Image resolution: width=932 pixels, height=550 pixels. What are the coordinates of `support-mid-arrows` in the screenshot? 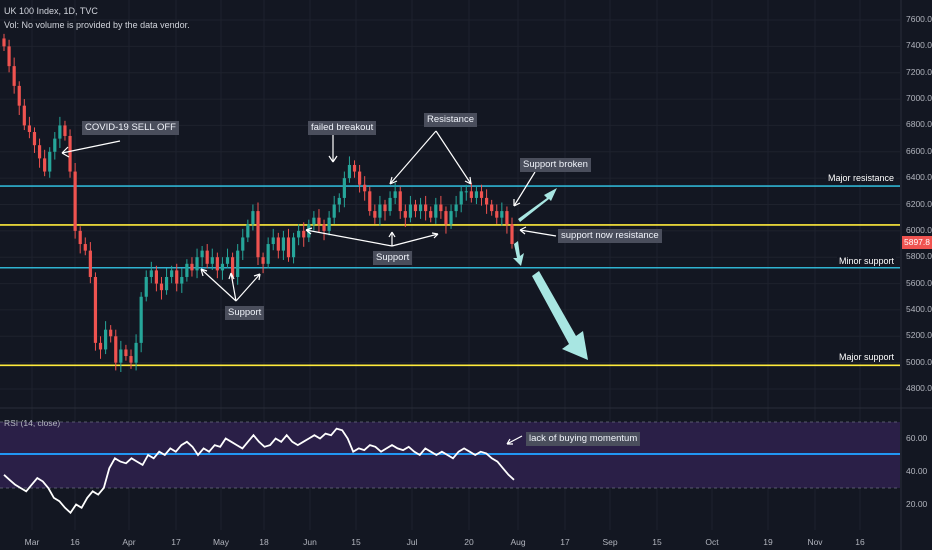 It's located at (372, 237).